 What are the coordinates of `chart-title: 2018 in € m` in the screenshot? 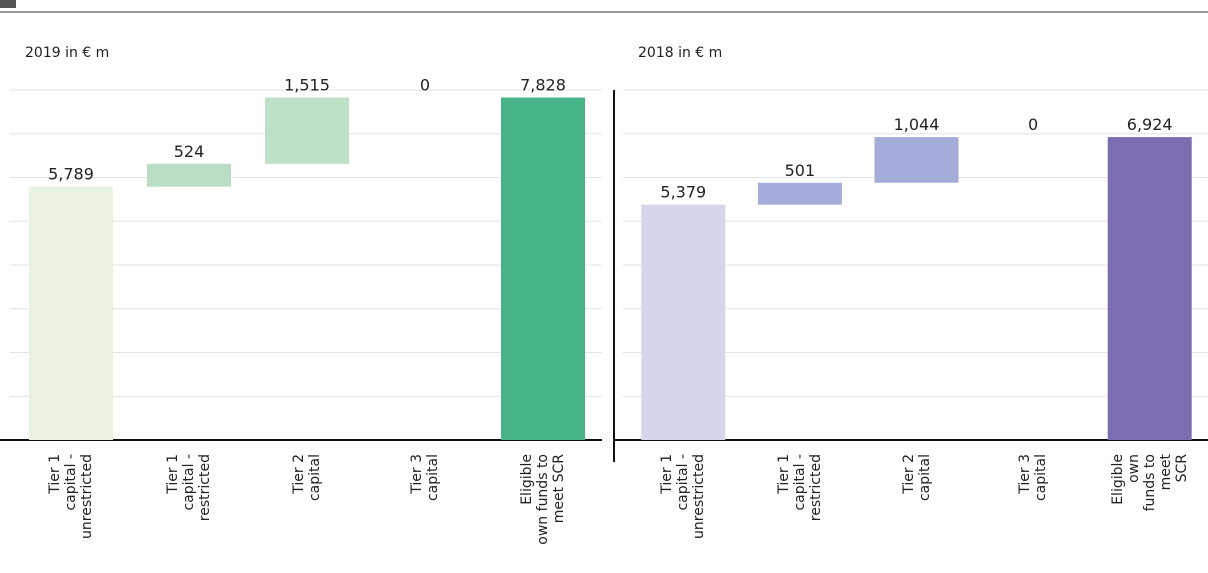 It's located at (680, 53).